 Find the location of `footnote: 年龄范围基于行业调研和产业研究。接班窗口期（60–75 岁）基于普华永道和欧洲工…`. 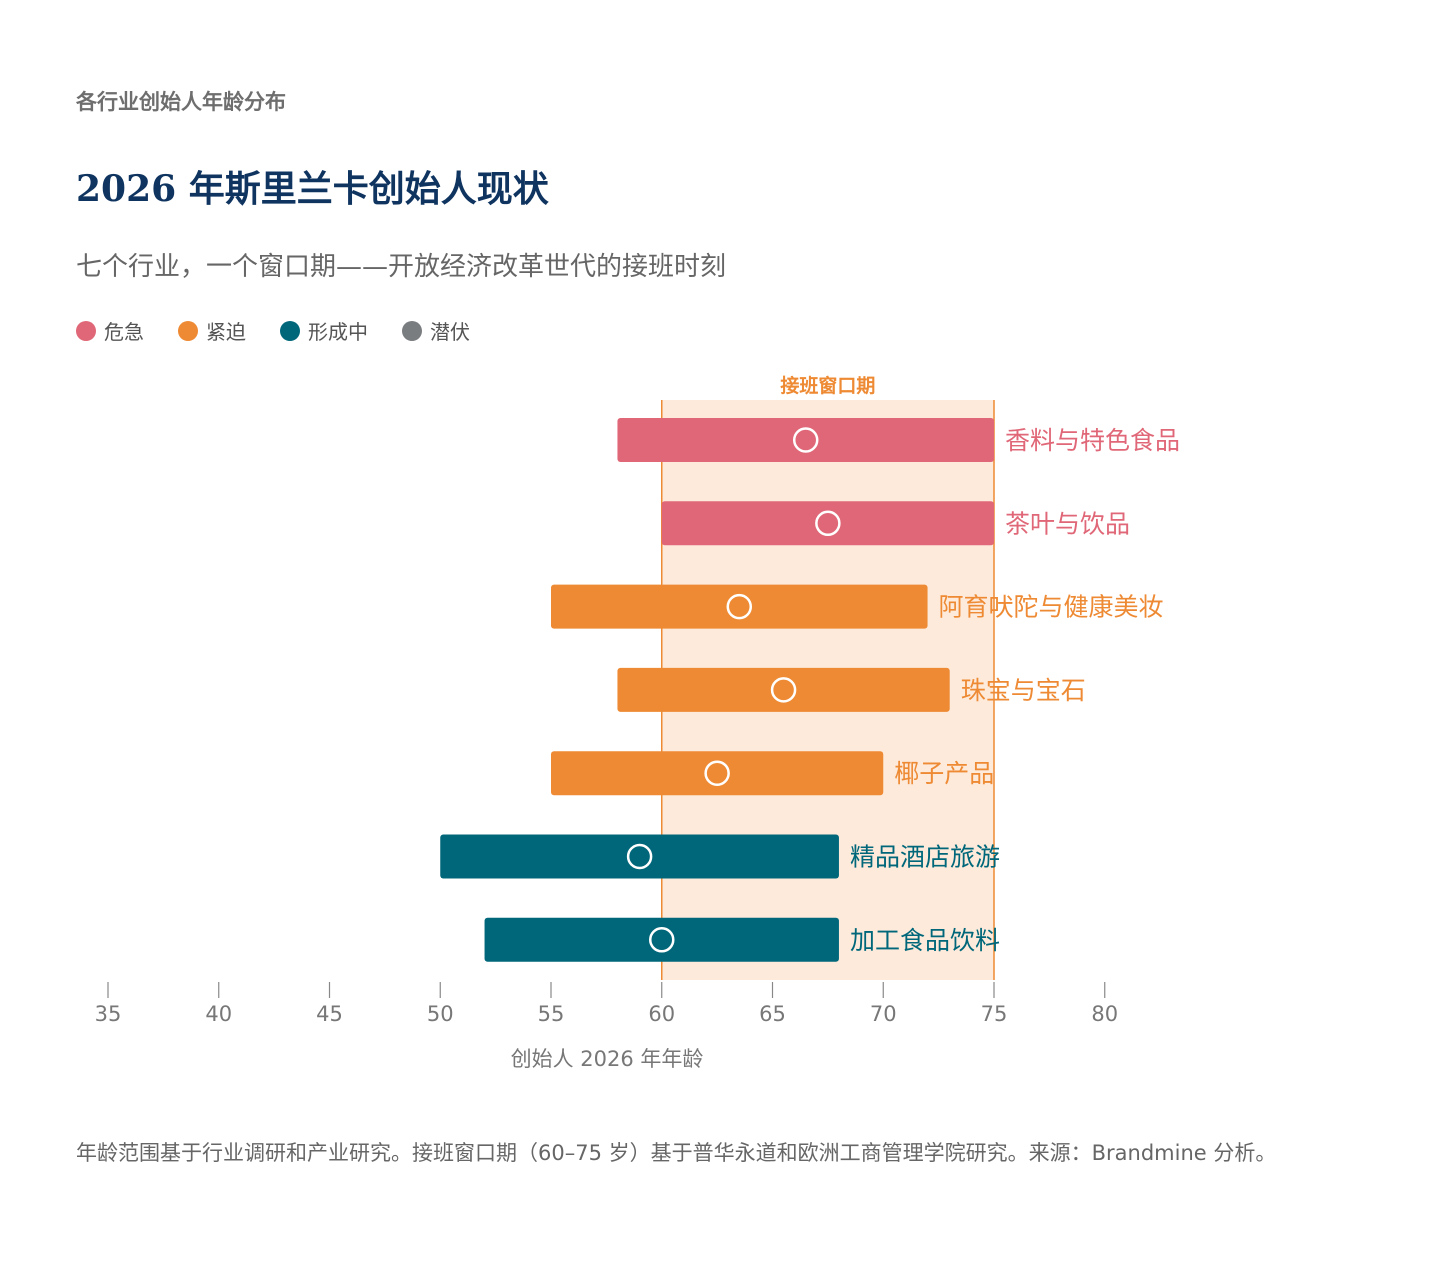

footnote: 年龄范围基于行业调研和产业研究。接班窗口期（60–75 岁）基于普华永道和欧洲工… is located at coordinates (676, 1153).